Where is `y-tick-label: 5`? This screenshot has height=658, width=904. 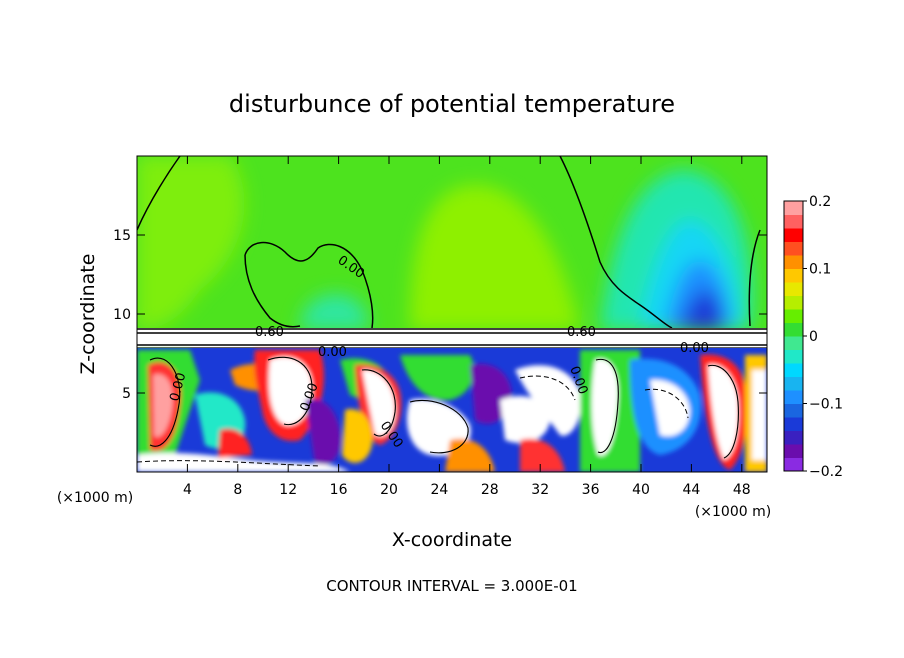
y-tick-label: 5 is located at coordinates (126, 394).